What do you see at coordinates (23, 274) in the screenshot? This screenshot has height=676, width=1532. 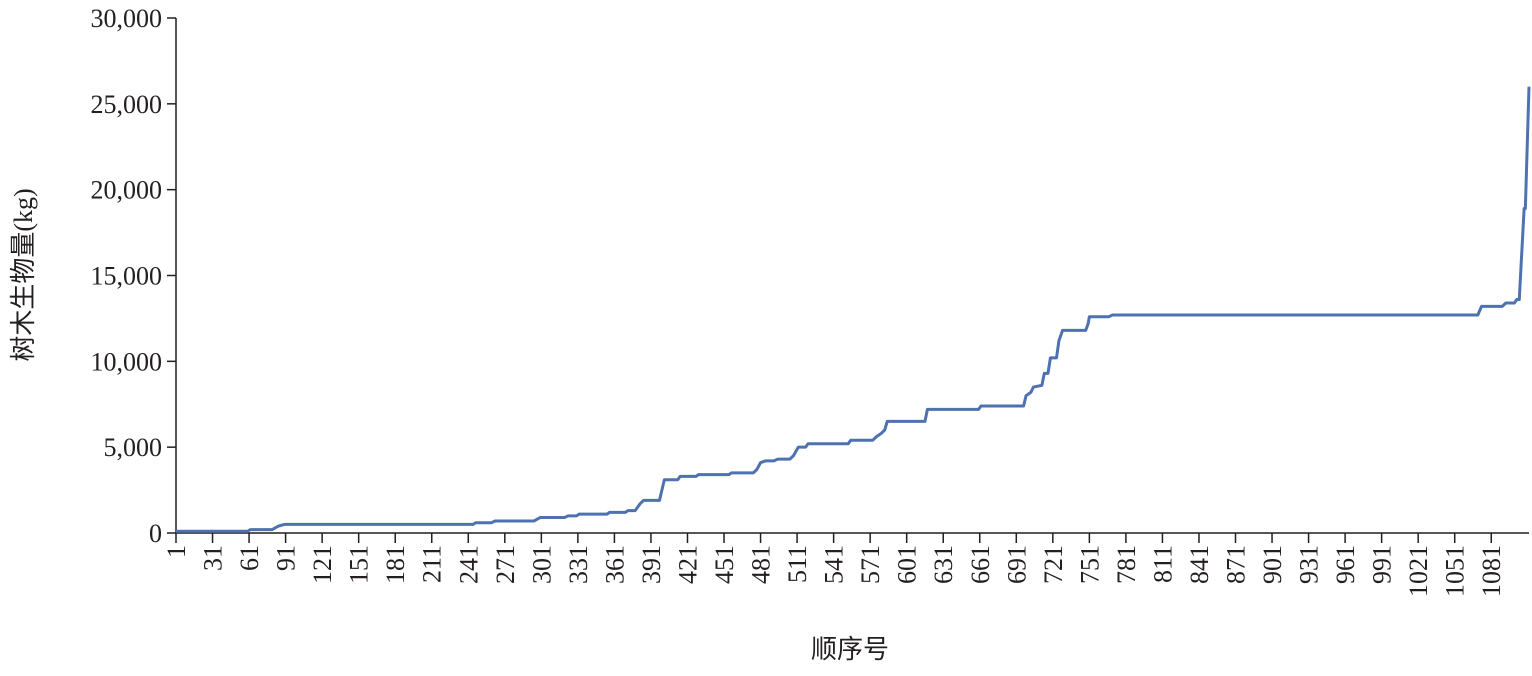 I see `y-axis-label: 树木生物量(kg)` at bounding box center [23, 274].